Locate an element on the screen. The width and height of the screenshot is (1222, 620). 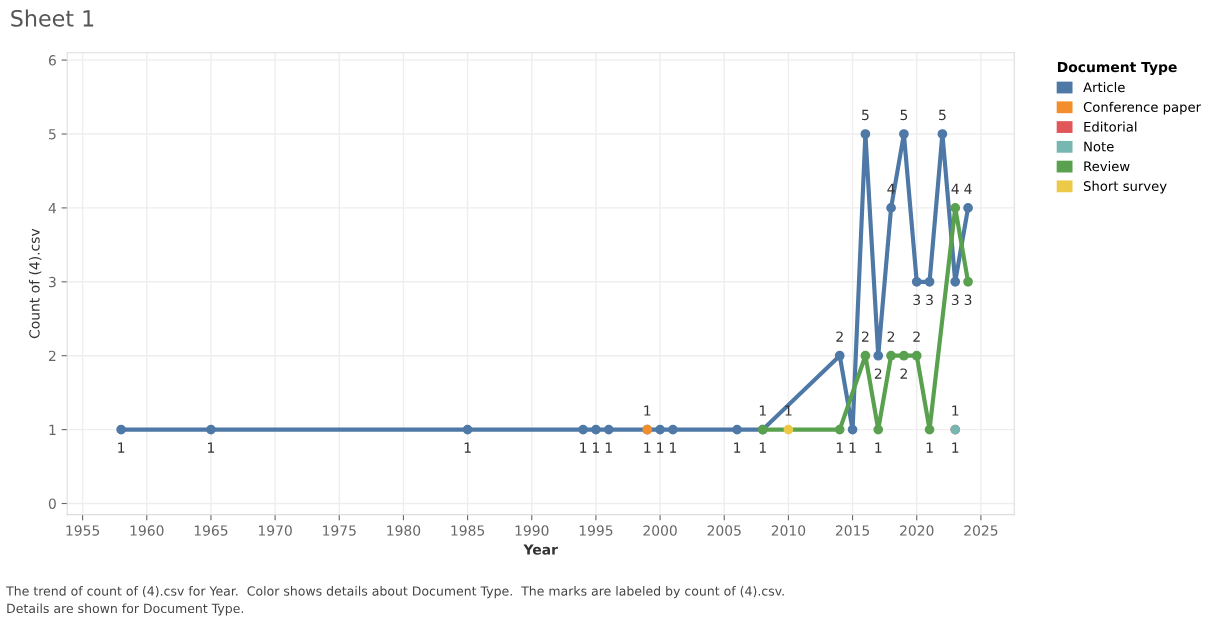
x-tick-label: 1985 is located at coordinates (468, 530).